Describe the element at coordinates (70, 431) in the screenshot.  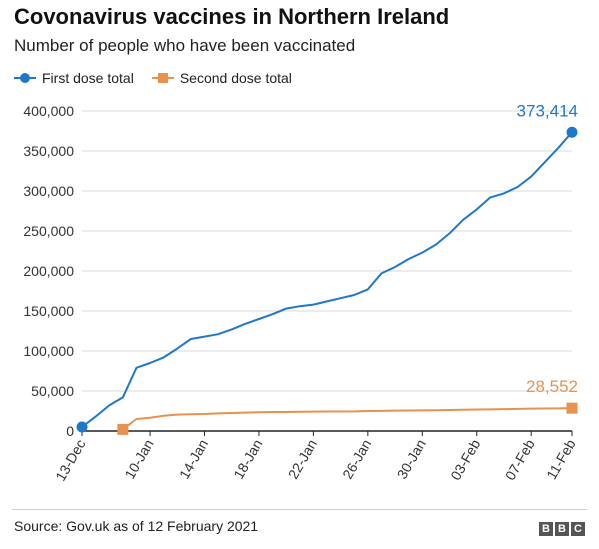
I see `y-tick-label: 0` at that location.